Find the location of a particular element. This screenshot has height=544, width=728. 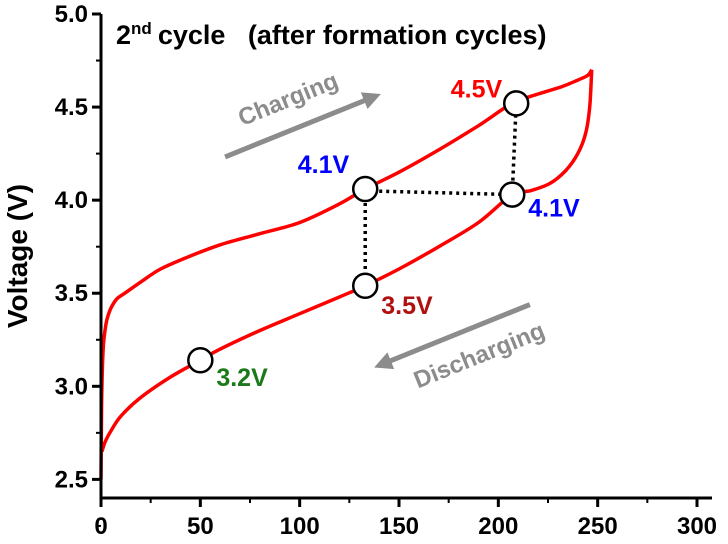

charging-label: Charging is located at coordinates (288, 99).